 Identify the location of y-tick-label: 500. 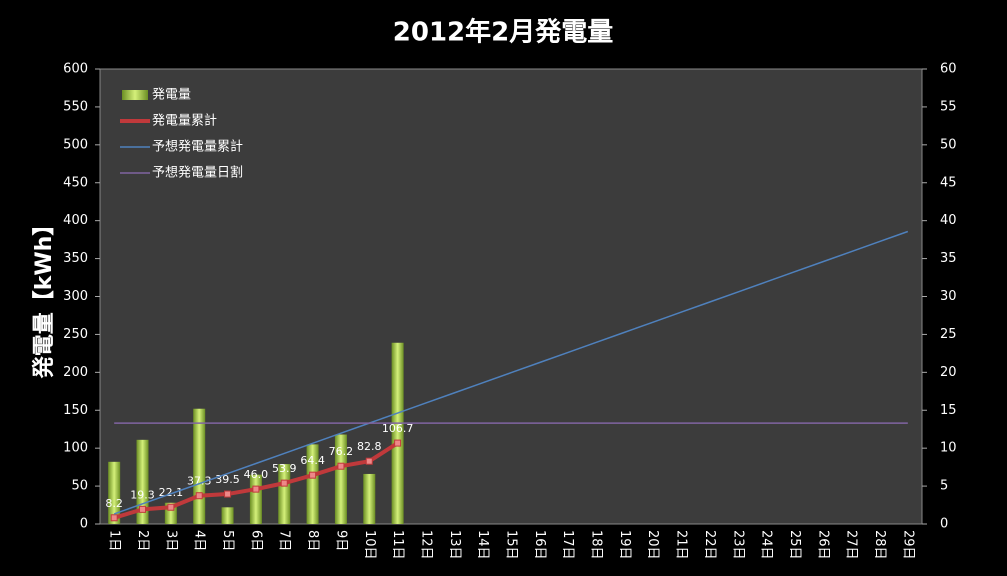
(75, 144).